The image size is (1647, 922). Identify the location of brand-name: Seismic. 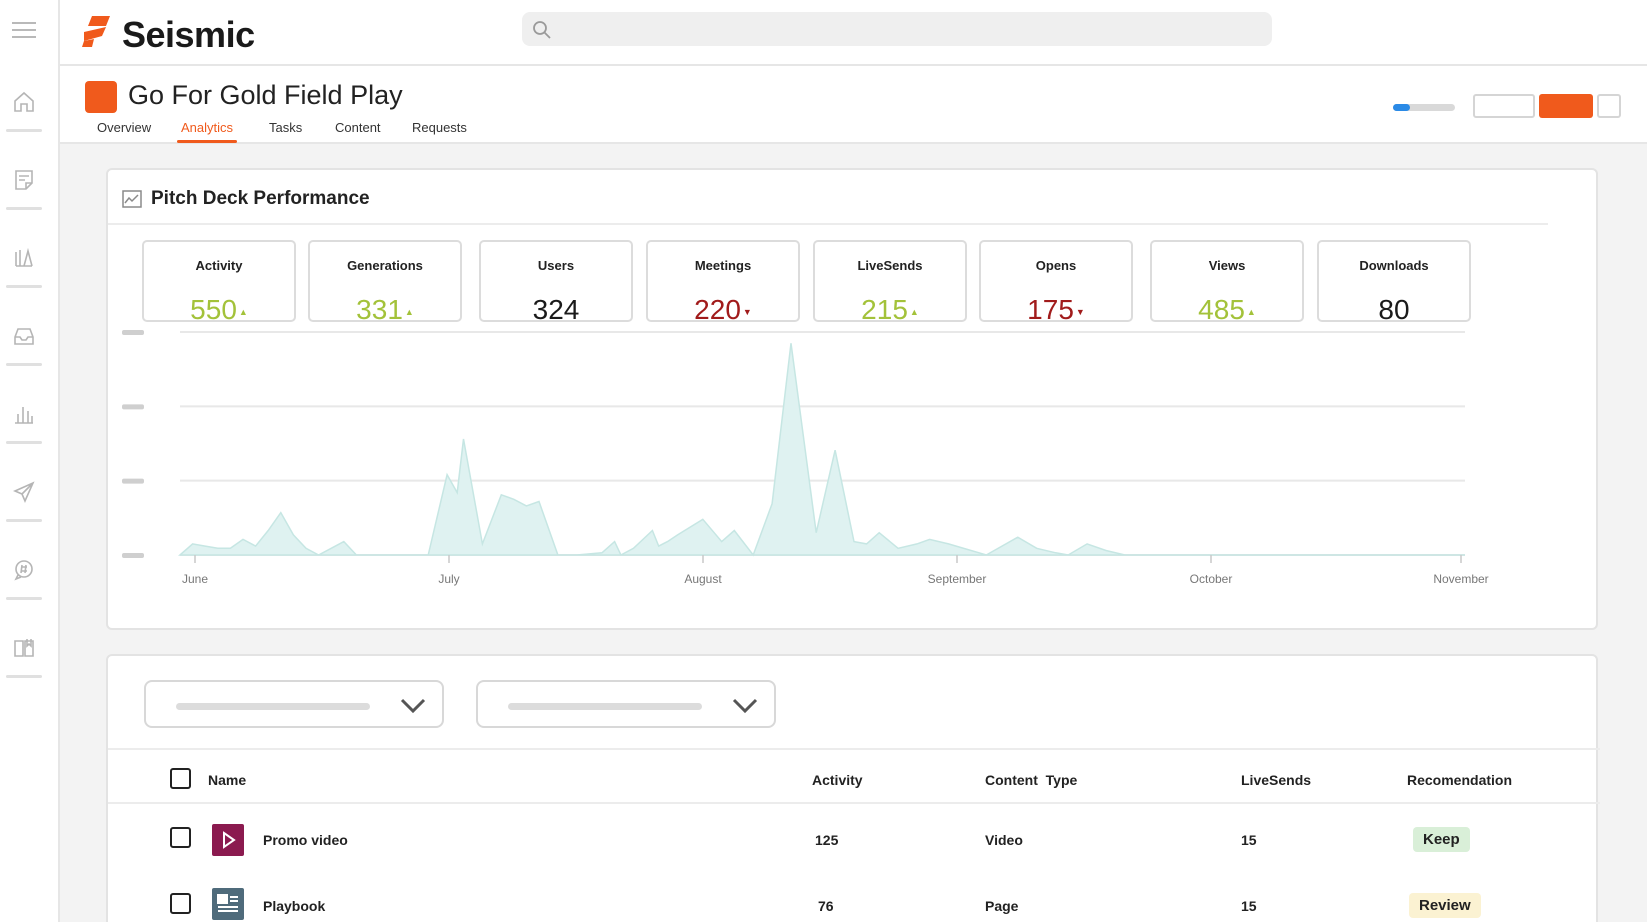
(188, 34).